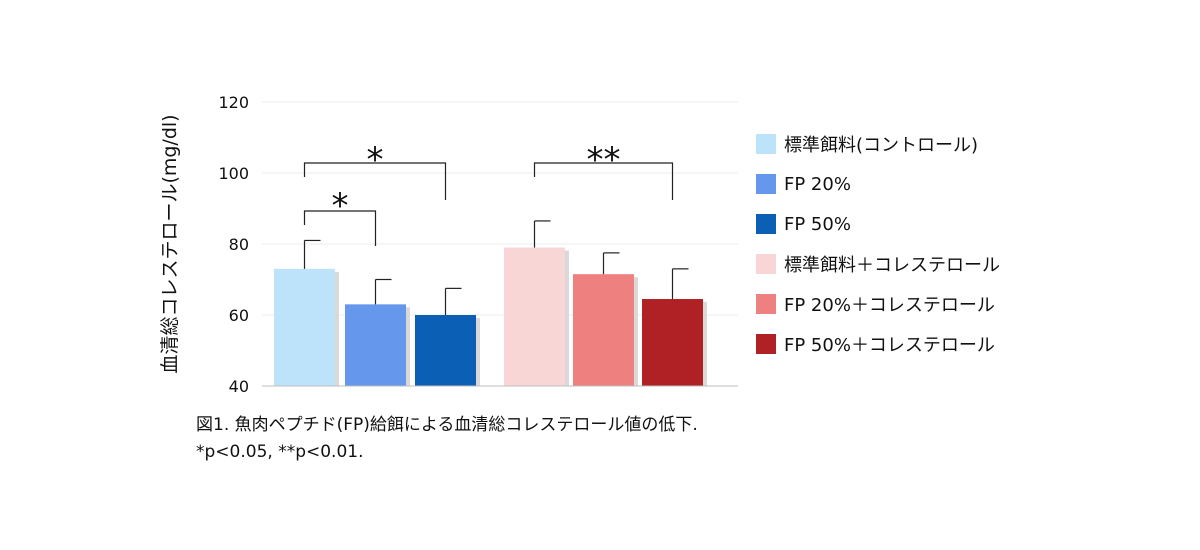 This screenshot has width=1200, height=550. Describe the element at coordinates (233, 102) in the screenshot. I see `y-tick-label: 120` at that location.